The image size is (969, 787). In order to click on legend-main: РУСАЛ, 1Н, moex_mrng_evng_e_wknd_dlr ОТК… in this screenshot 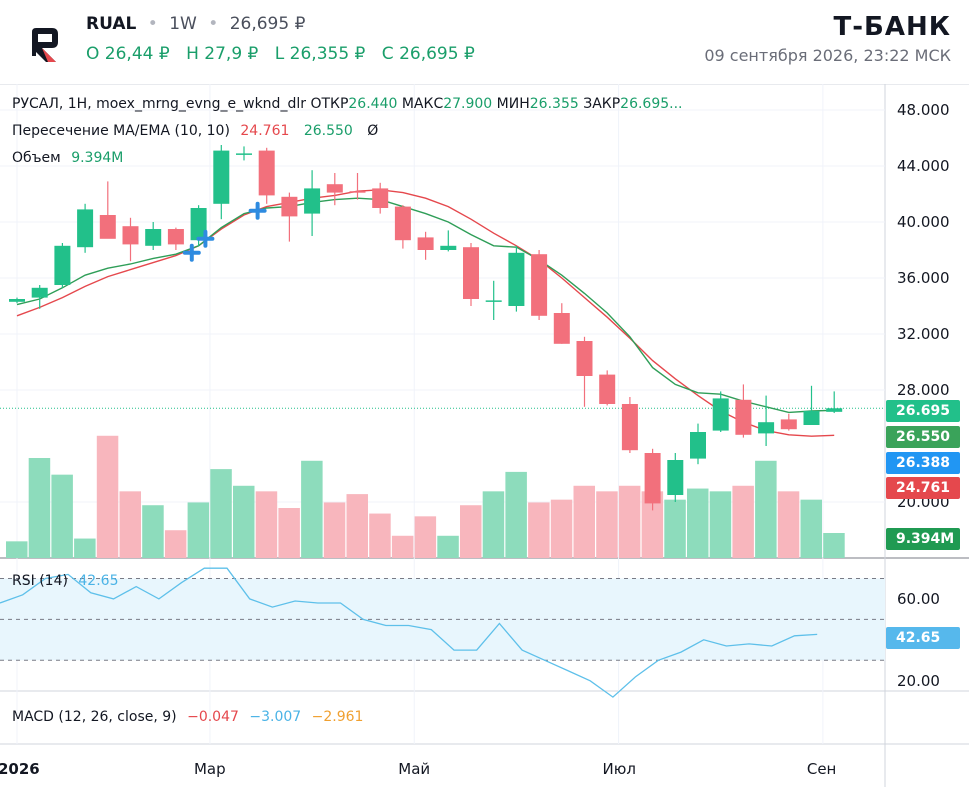, I will do `click(347, 104)`.